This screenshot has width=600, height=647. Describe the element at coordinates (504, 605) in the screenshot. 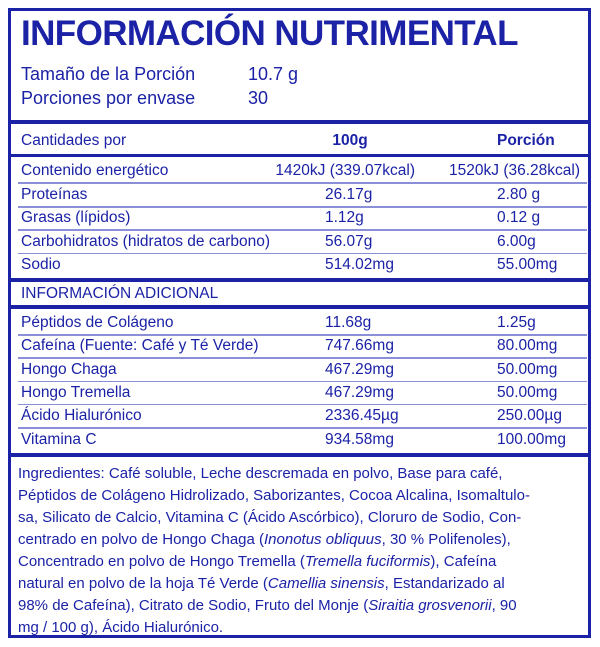

I see `ingredients-segment: , 90` at that location.